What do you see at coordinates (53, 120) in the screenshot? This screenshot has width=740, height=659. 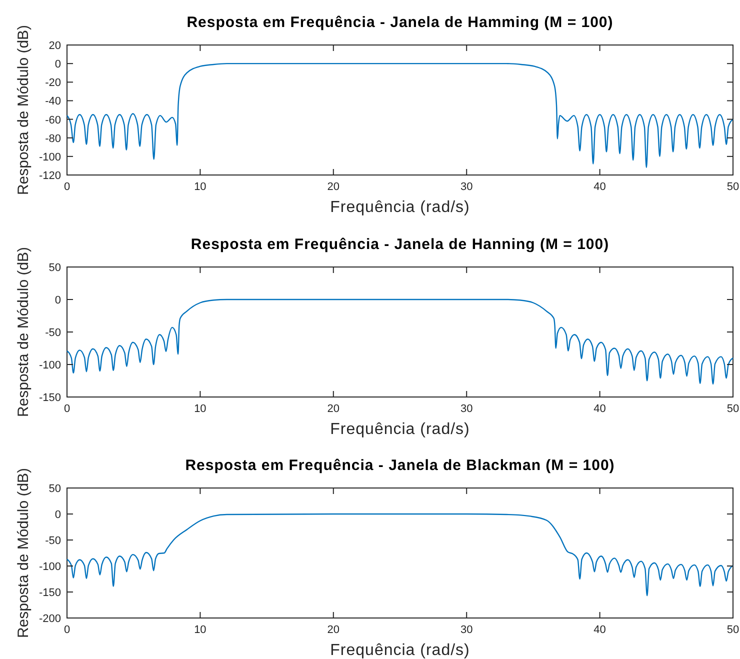 I see `y-tick-label: -60` at bounding box center [53, 120].